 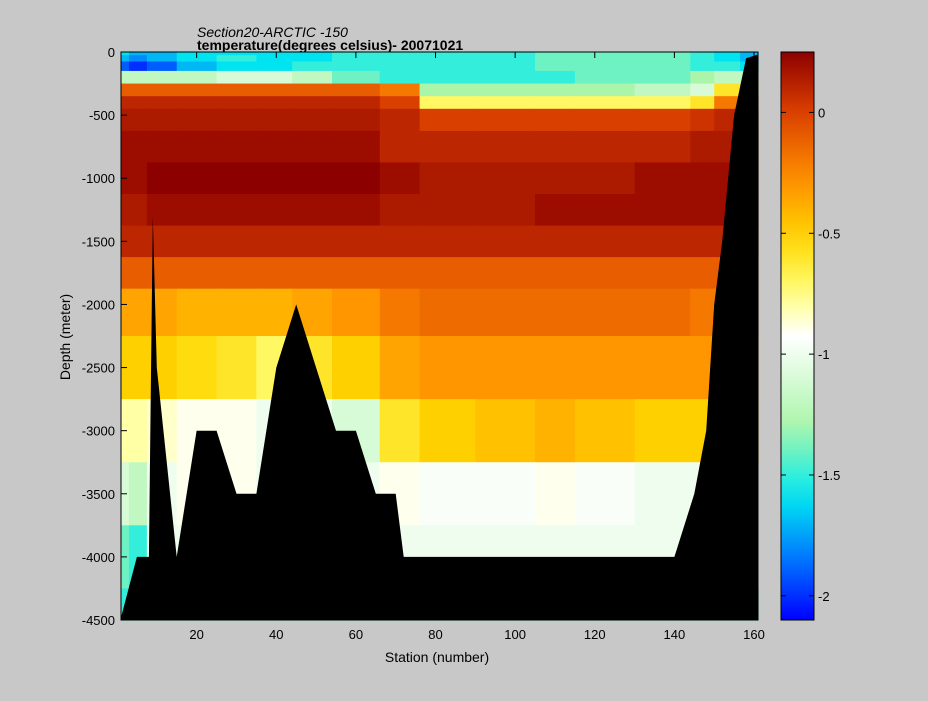 I want to click on y-tick-label: -2000, so click(x=98, y=304).